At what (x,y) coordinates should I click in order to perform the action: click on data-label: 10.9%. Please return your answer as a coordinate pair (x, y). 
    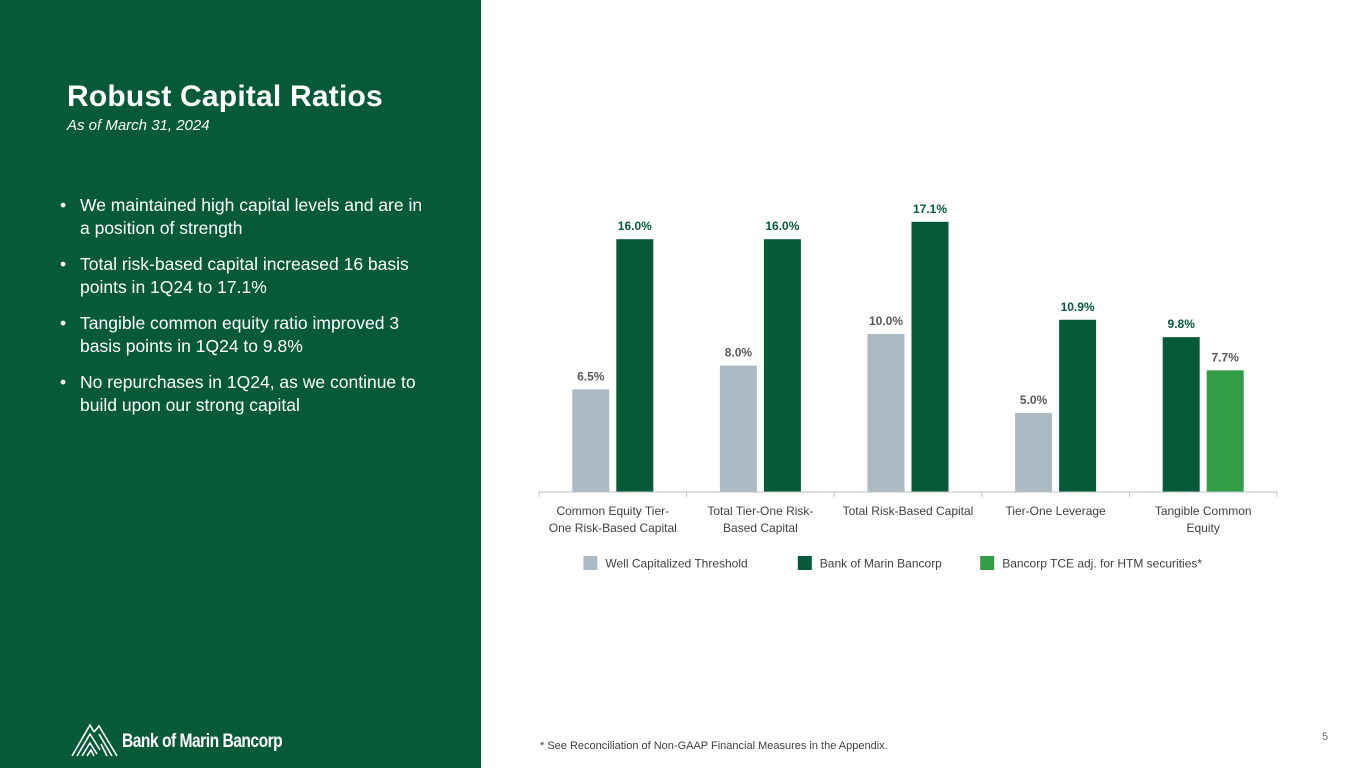
    Looking at the image, I should click on (1078, 307).